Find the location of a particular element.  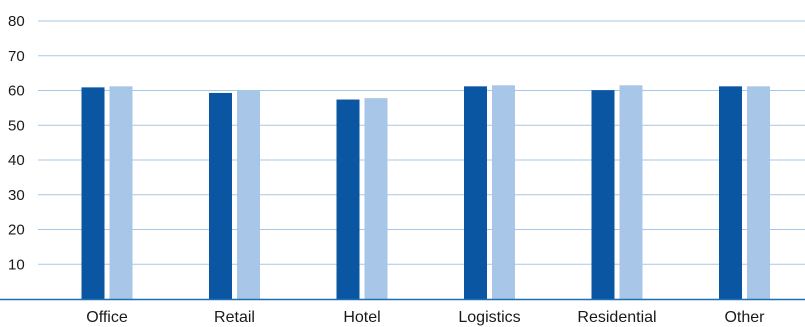

y-axis-tick-labels: 10 20 30 40 50 60 70 80 is located at coordinates (16, 143).